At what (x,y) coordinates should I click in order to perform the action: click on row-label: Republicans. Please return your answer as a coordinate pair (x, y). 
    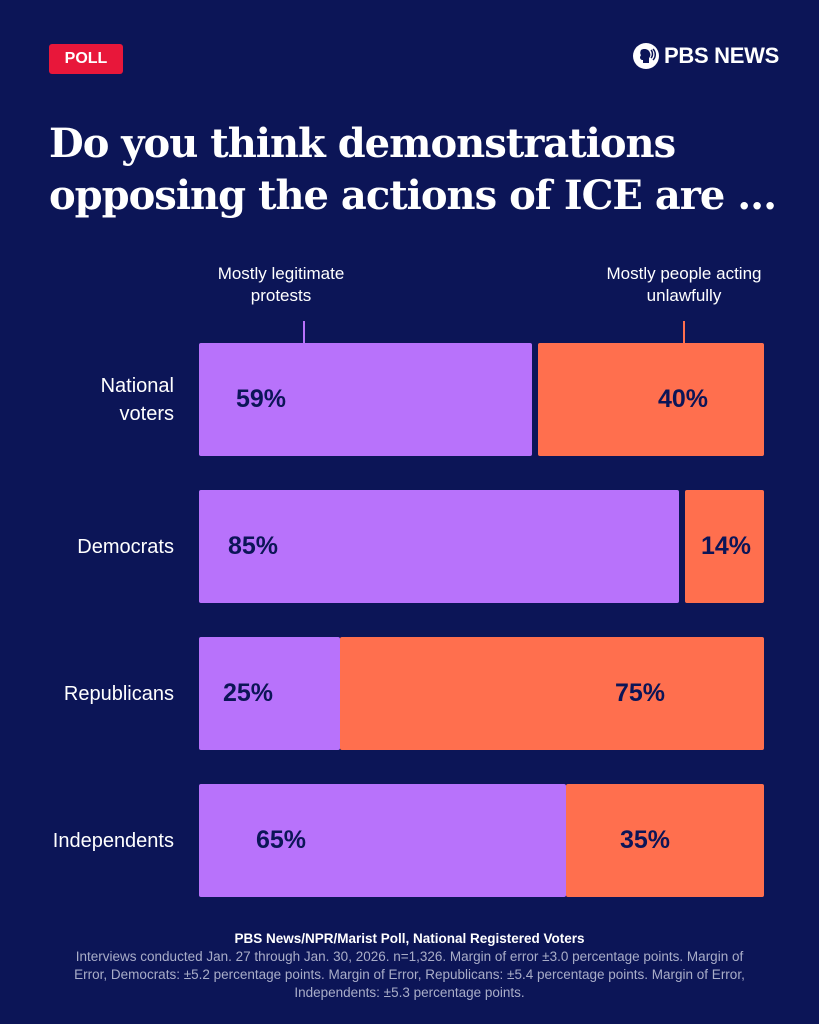
    Looking at the image, I should click on (118, 693).